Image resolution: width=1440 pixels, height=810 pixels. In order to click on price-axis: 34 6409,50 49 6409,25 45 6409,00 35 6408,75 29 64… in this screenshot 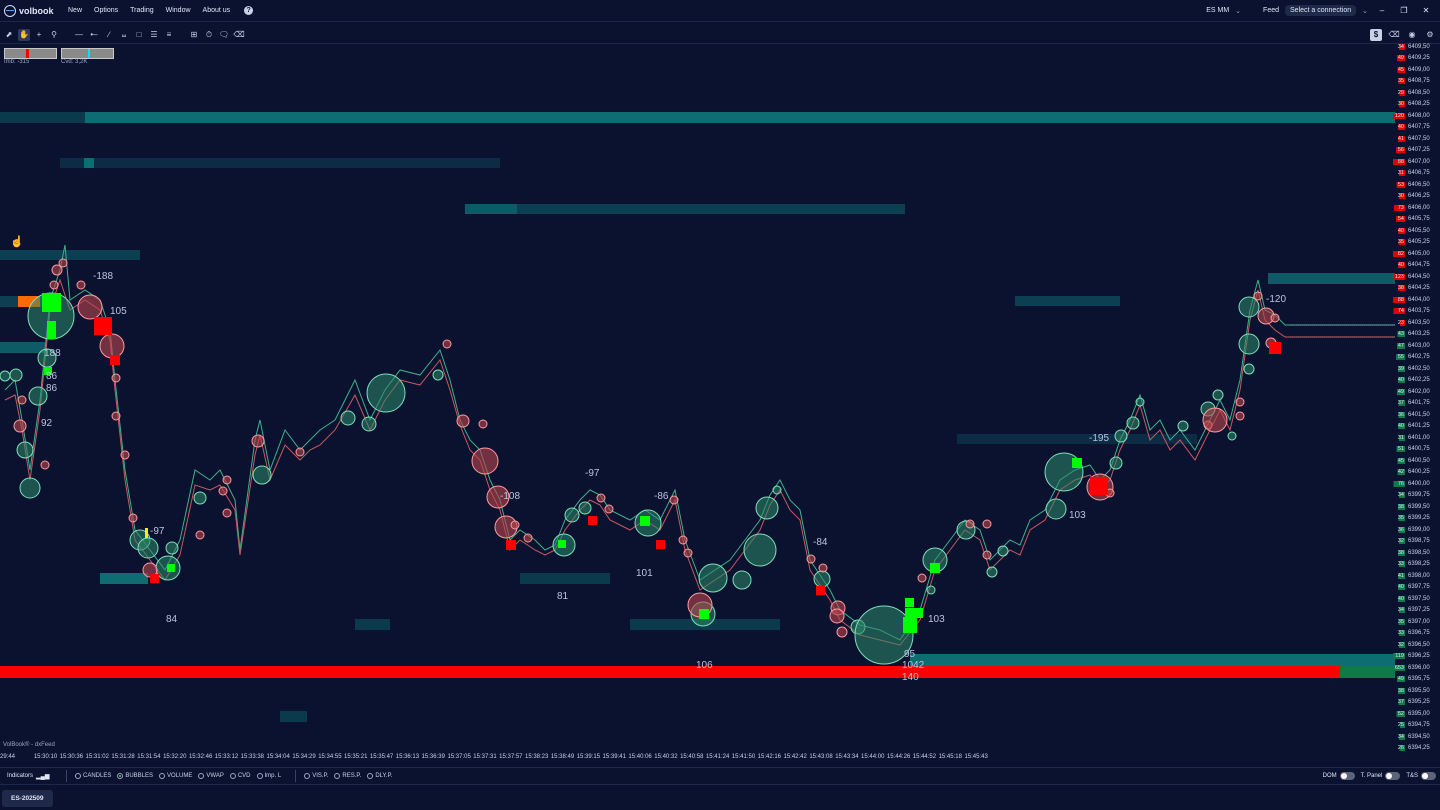, I will do `click(1416, 397)`.